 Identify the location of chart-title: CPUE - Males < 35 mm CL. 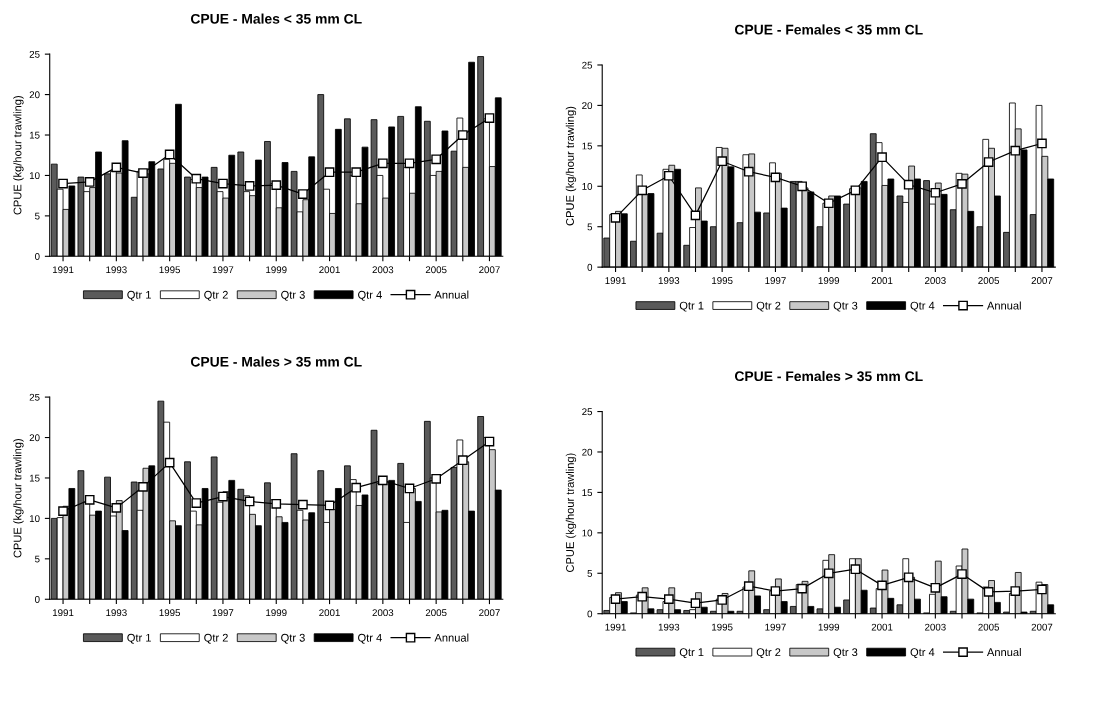
(276, 18).